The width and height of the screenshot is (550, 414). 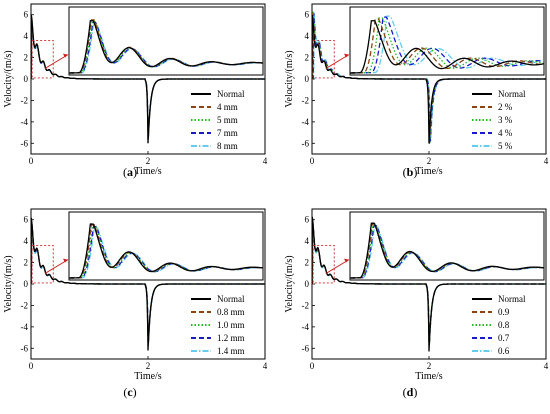 What do you see at coordinates (410, 172) in the screenshot?
I see `panel-label: (b)` at bounding box center [410, 172].